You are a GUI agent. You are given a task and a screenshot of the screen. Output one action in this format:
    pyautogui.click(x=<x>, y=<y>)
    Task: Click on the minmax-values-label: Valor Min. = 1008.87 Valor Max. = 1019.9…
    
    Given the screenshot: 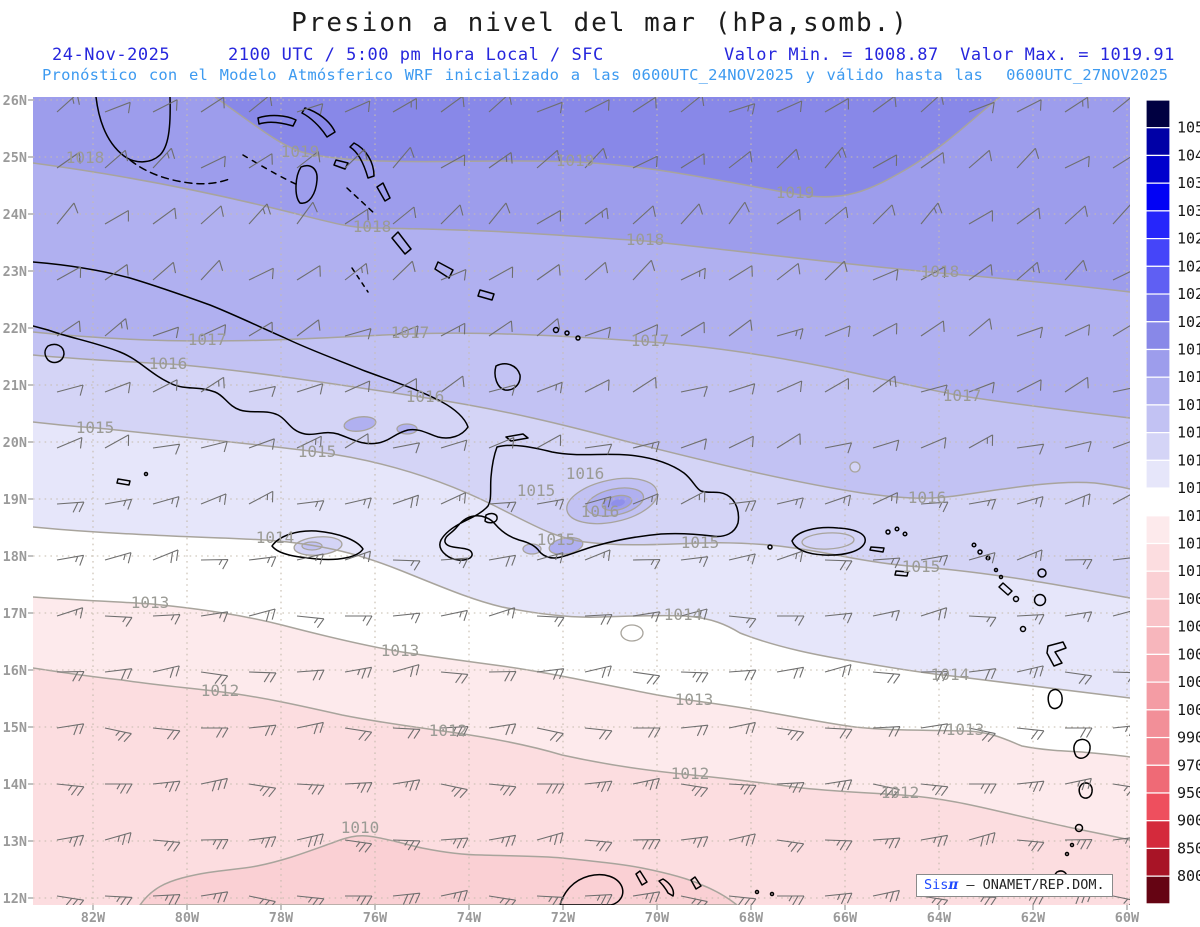 What is the action you would take?
    pyautogui.click(x=949, y=55)
    